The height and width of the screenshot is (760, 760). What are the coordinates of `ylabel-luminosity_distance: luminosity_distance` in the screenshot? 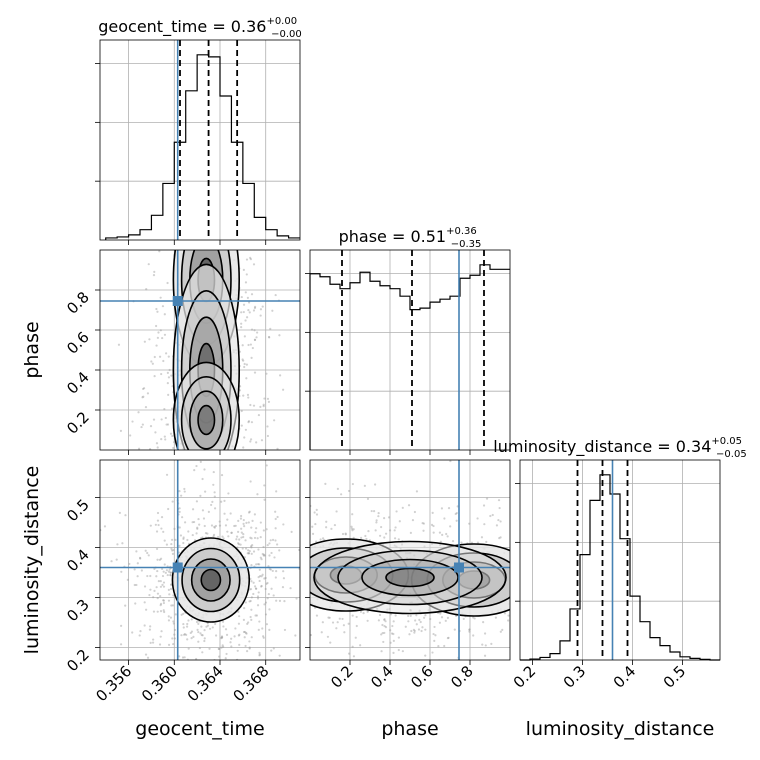 It's located at (32, 560).